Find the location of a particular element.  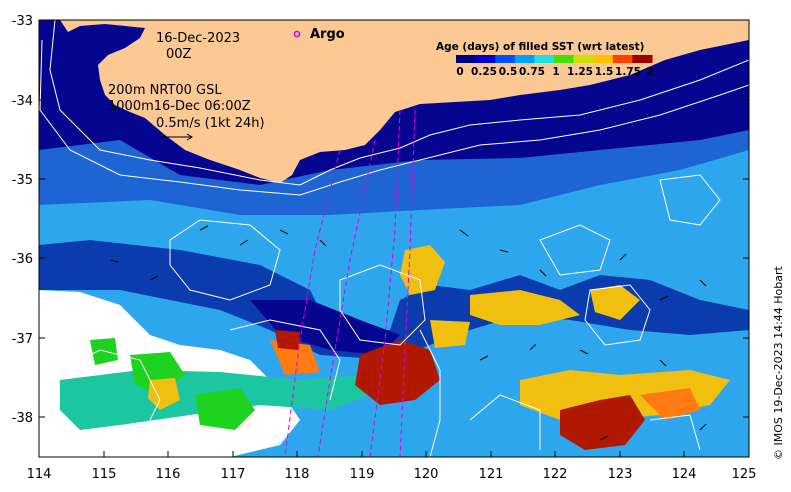

colorbar-swatches is located at coordinates (554, 59).